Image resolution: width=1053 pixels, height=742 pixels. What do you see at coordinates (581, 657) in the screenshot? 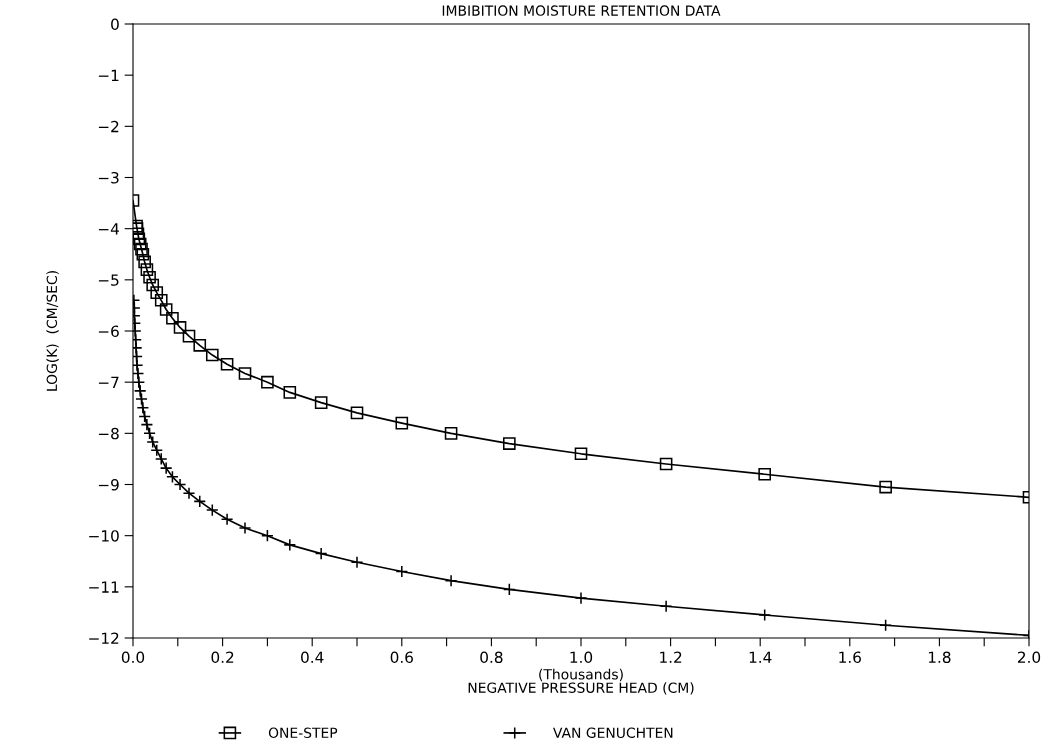
I see `x-tick-label: 1.0` at bounding box center [581, 657].